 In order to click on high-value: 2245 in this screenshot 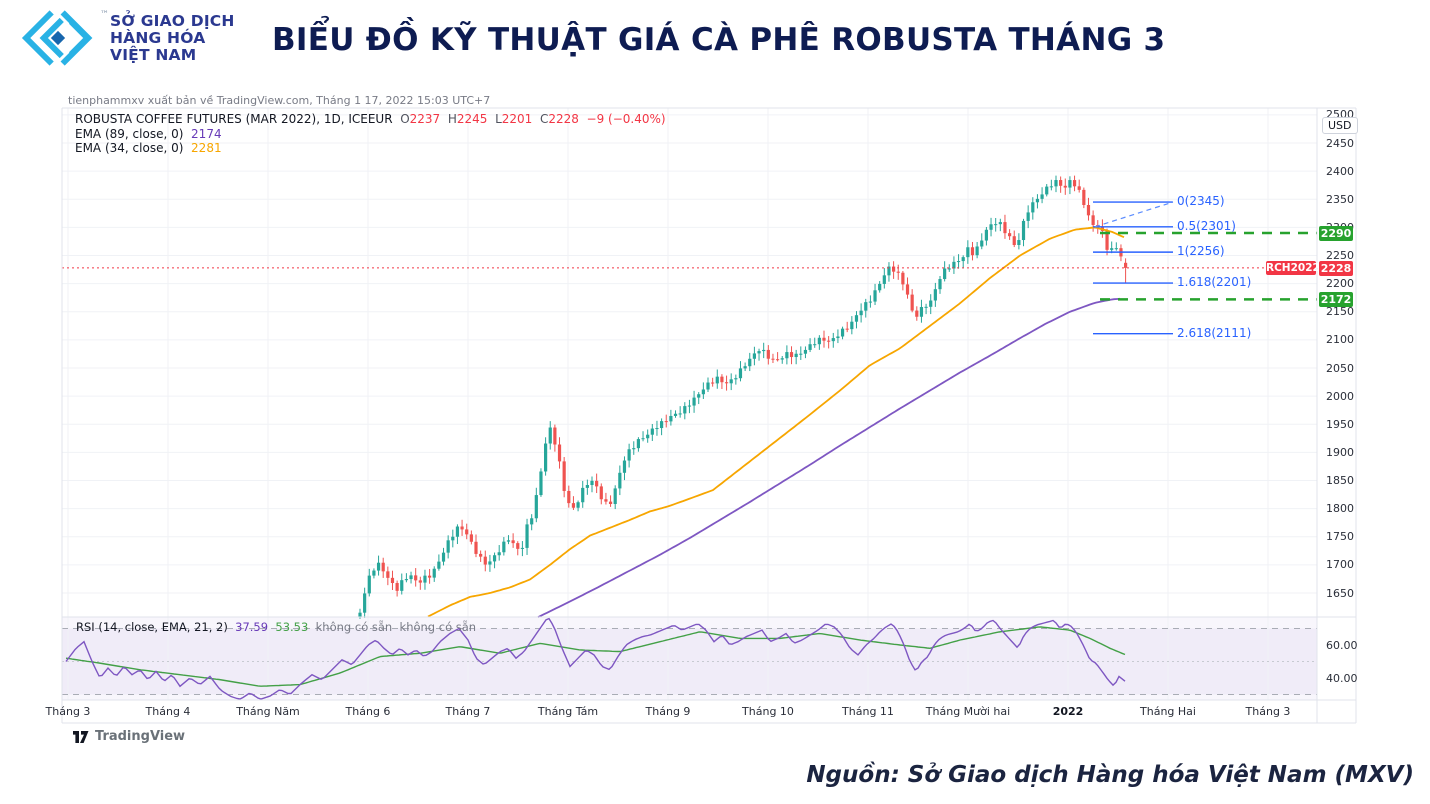, I will do `click(472, 119)`.